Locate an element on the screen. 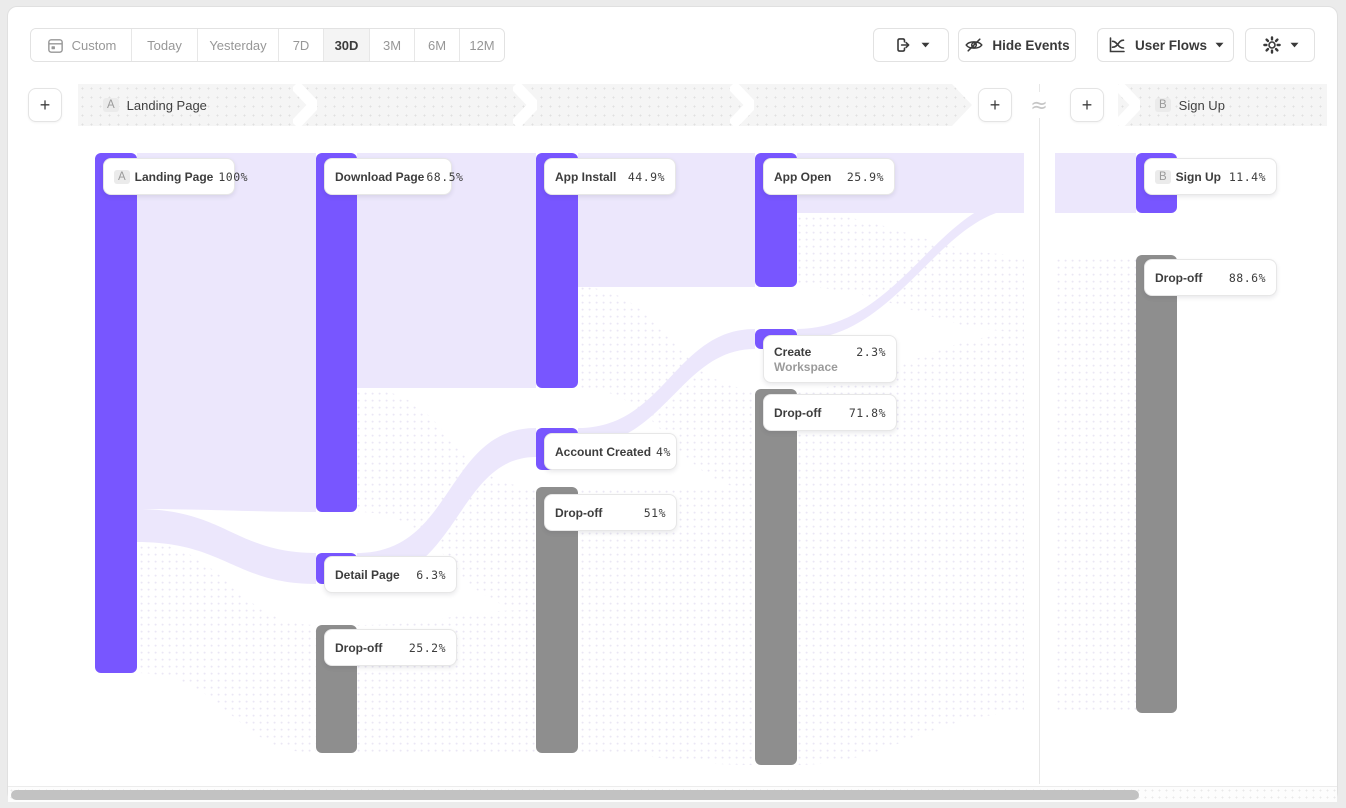  horizontal-scrollbar-thumb is located at coordinates (575, 795).